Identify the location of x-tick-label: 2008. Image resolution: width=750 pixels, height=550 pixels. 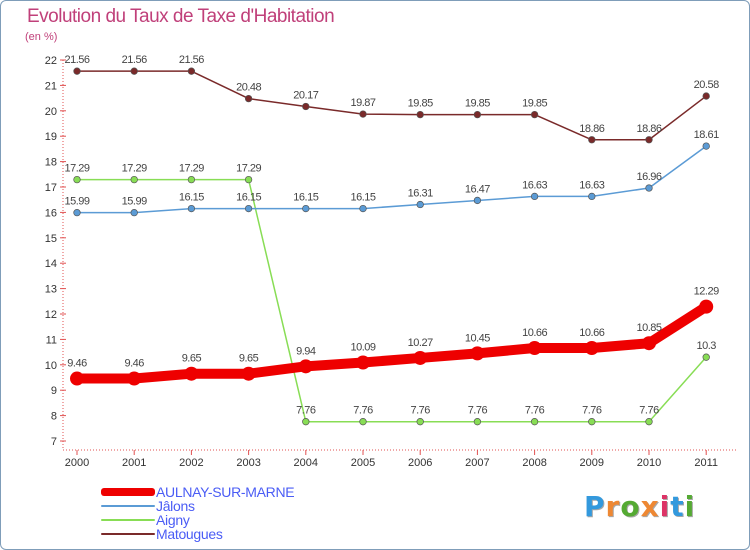
(534, 463).